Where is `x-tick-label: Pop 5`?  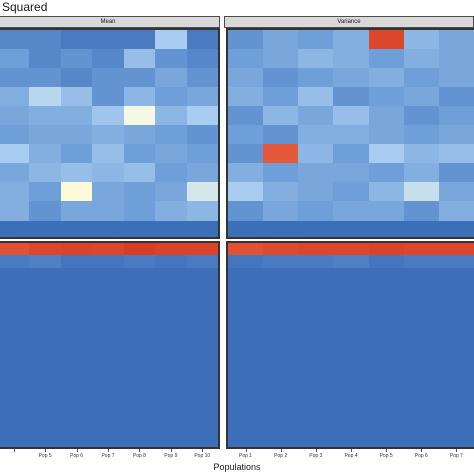 x-tick-label: Pop 5 is located at coordinates (45, 456).